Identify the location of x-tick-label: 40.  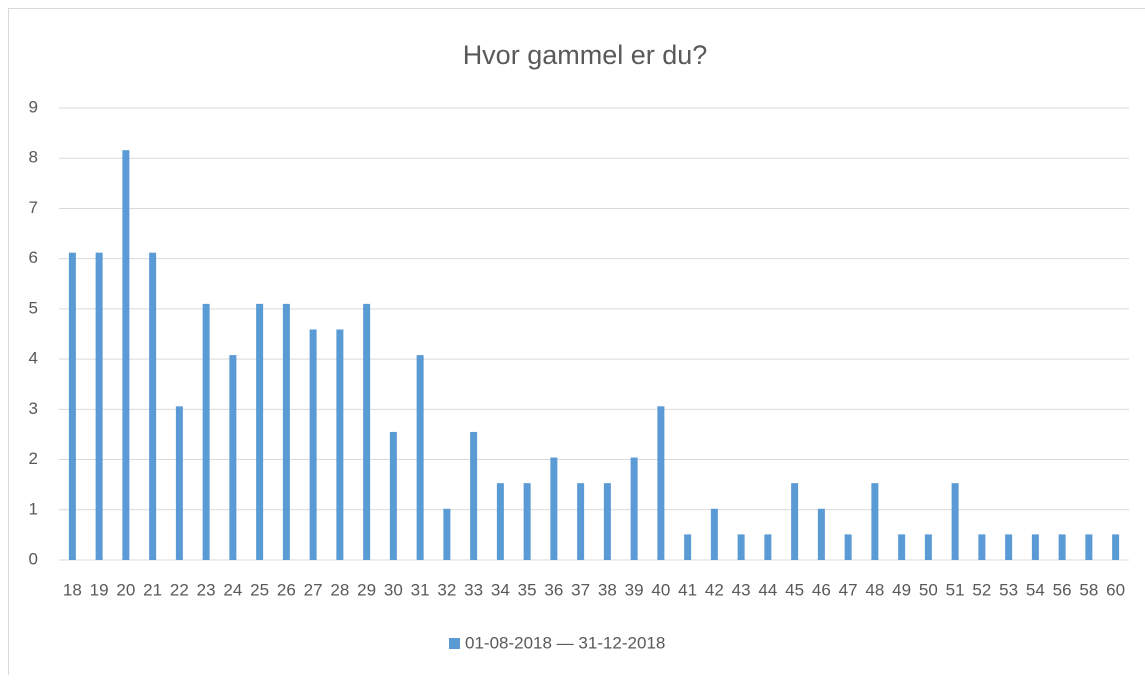
(660, 589).